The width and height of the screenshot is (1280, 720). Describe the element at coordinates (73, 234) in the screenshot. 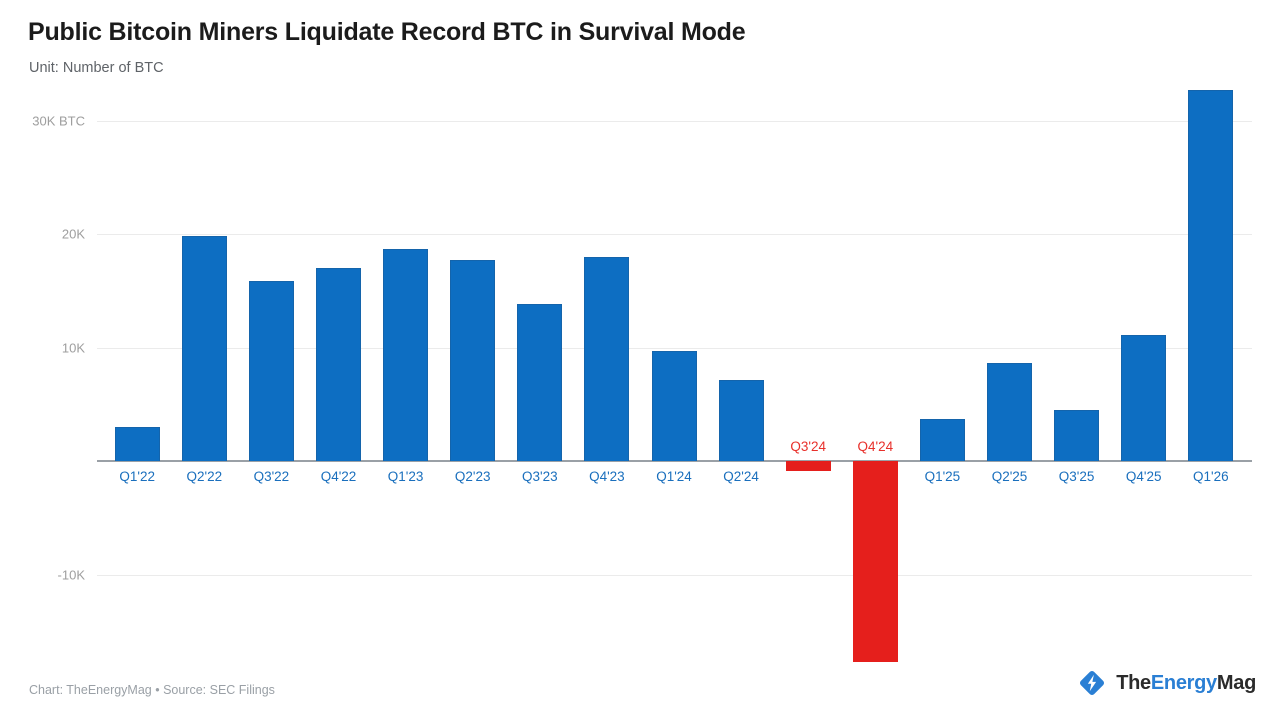

I see `y-axis-tick-label: 20K` at that location.